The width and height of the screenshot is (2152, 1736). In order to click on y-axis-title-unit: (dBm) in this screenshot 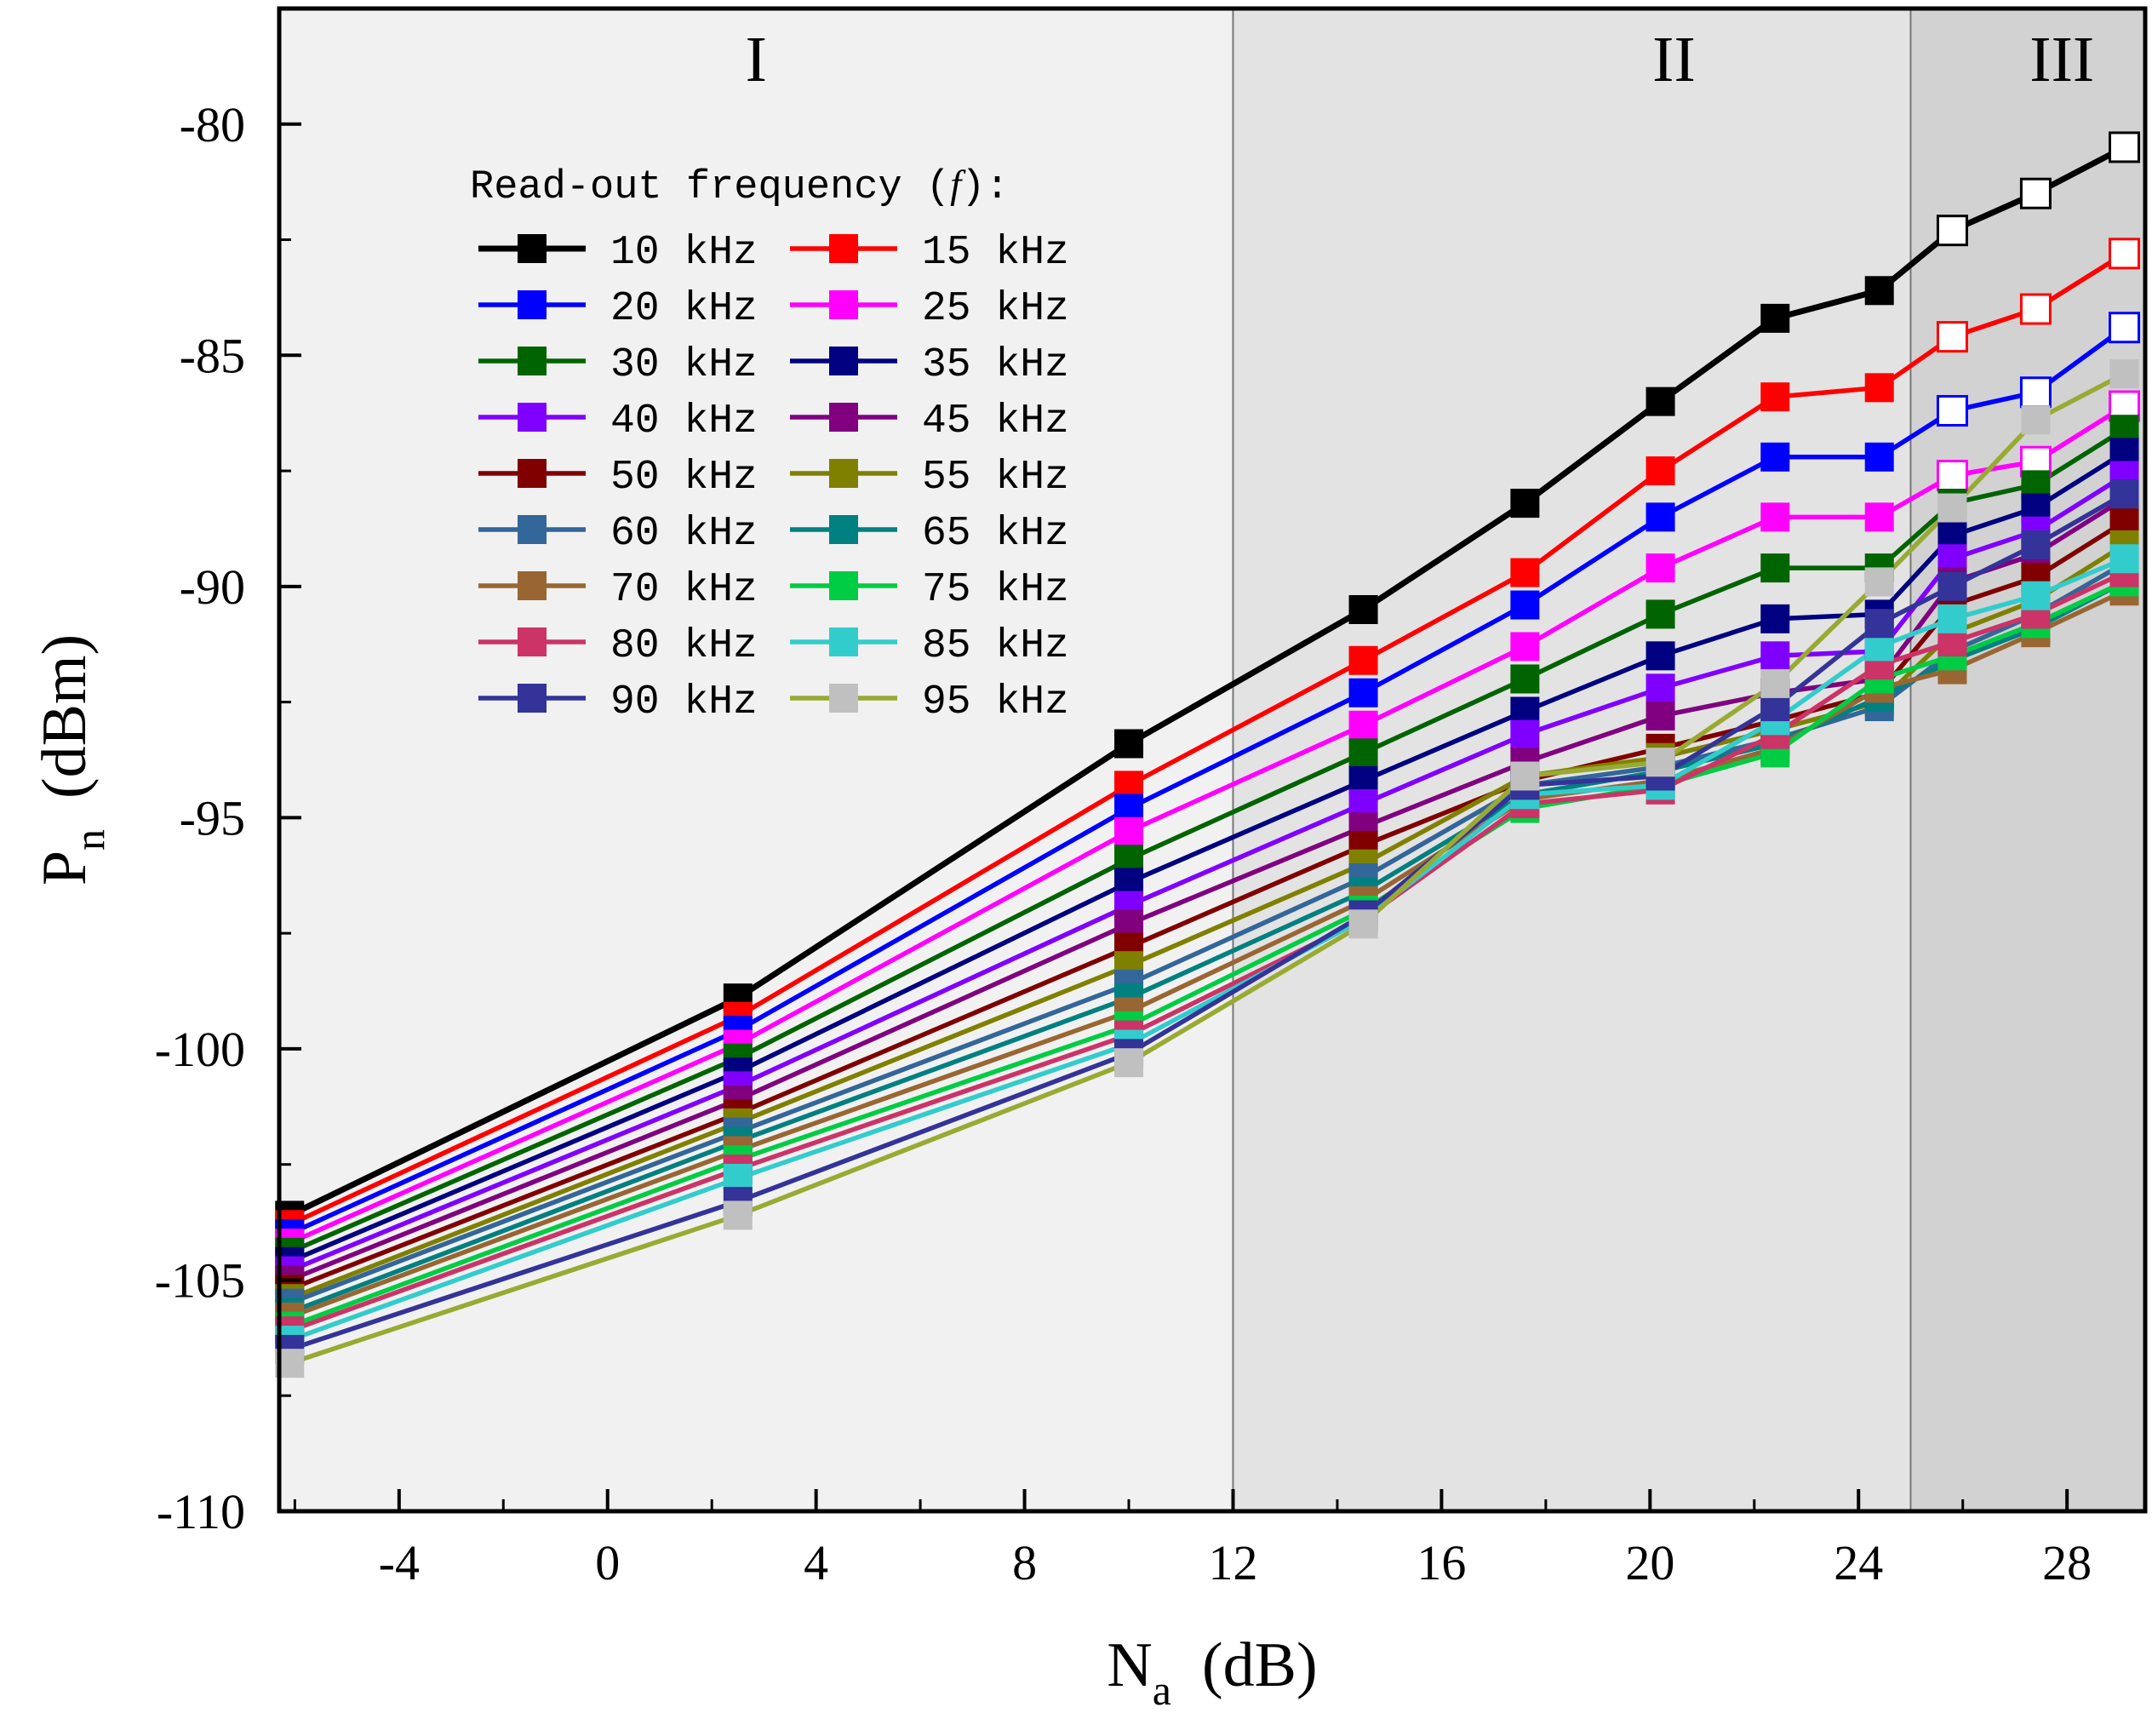, I will do `click(65, 716)`.